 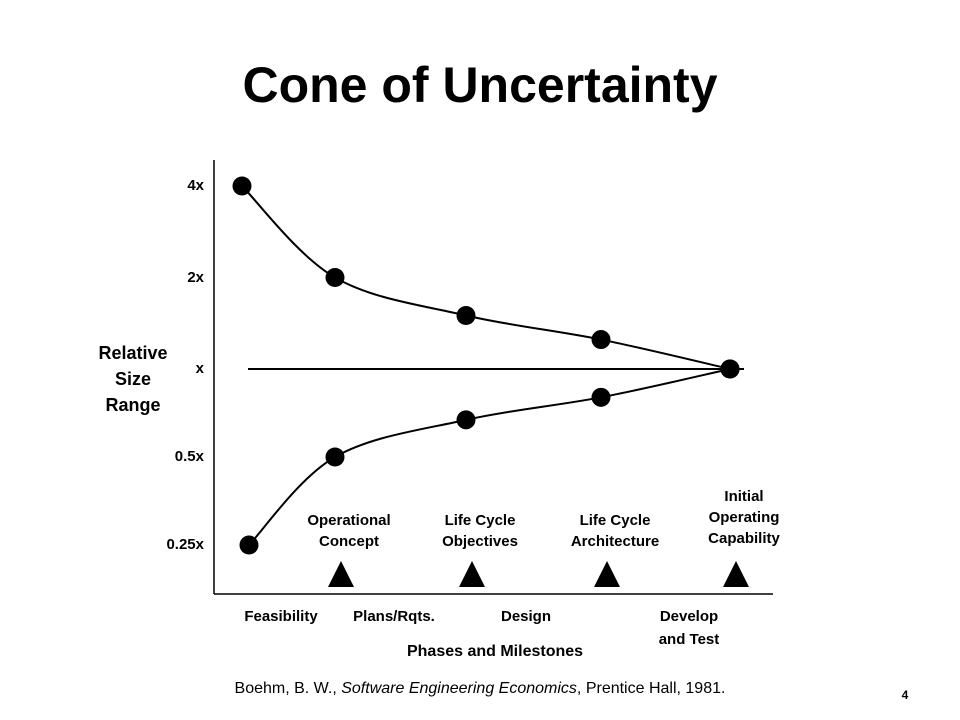 I want to click on y-tick-label-0-25x: 0.25x, so click(x=185, y=544).